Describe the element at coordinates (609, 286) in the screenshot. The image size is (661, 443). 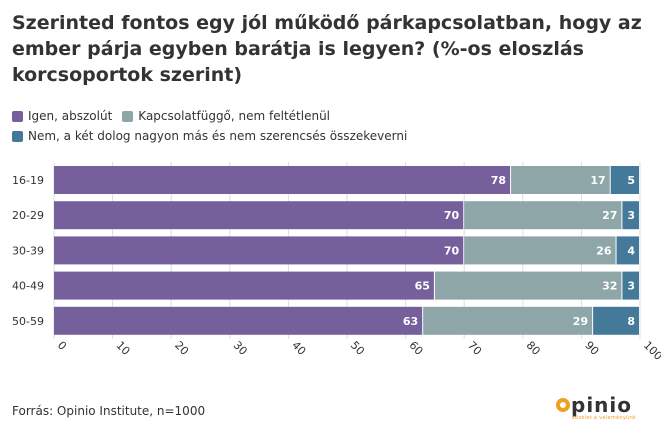
I see `data-label-40-49-series-1: 32` at that location.